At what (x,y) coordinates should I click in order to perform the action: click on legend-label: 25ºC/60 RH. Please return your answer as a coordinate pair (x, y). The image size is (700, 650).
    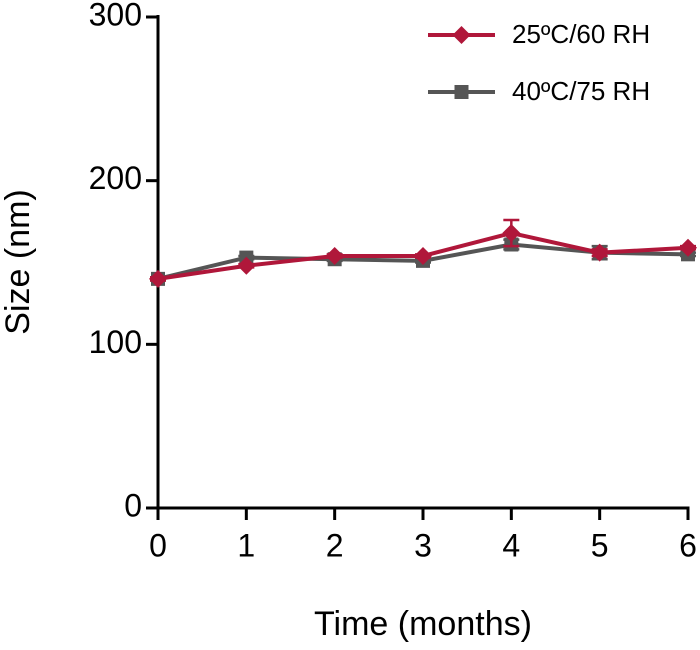
    Looking at the image, I should click on (581, 34).